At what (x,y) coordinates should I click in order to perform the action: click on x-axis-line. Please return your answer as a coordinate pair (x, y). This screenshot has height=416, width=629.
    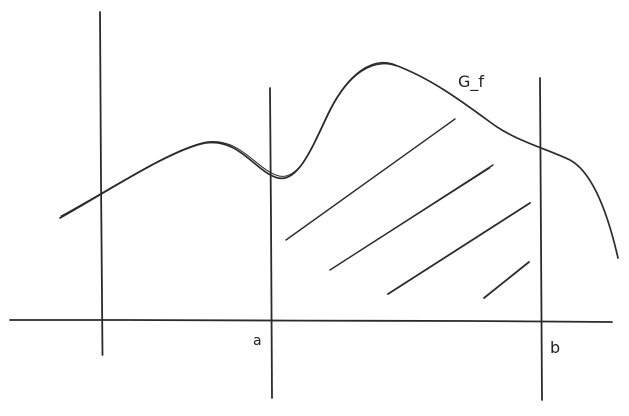
    Looking at the image, I should click on (311, 321).